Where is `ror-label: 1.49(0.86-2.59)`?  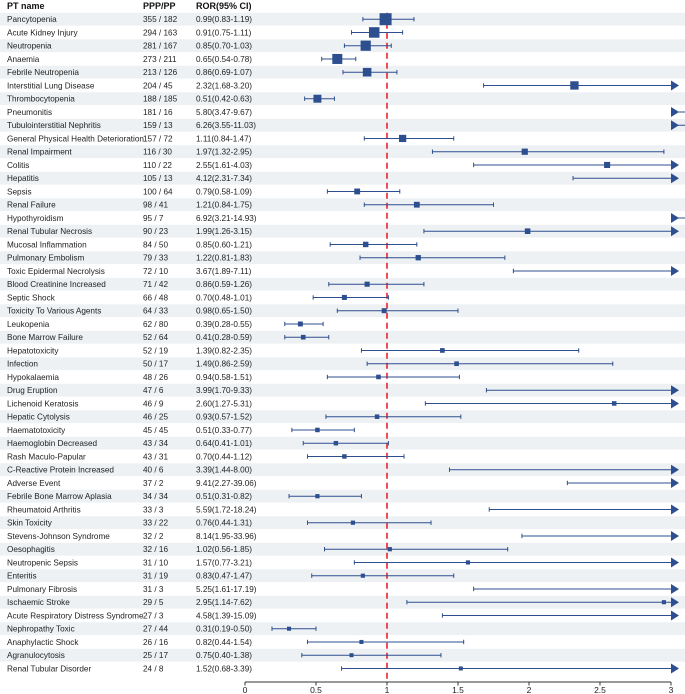
ror-label: 1.49(0.86-2.59) is located at coordinates (224, 364).